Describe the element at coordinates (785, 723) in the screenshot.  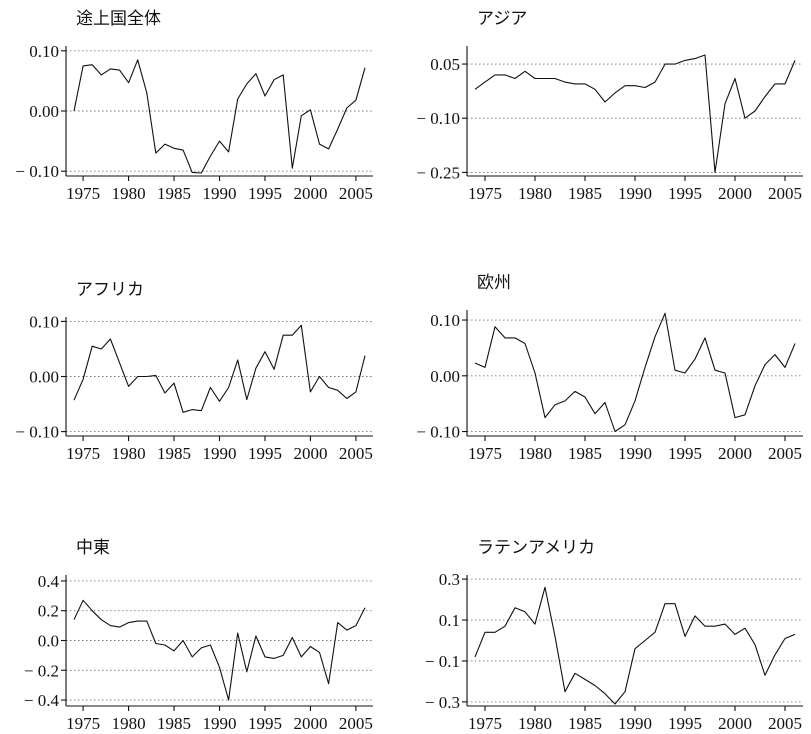
I see `x-tick-label: 2005` at that location.